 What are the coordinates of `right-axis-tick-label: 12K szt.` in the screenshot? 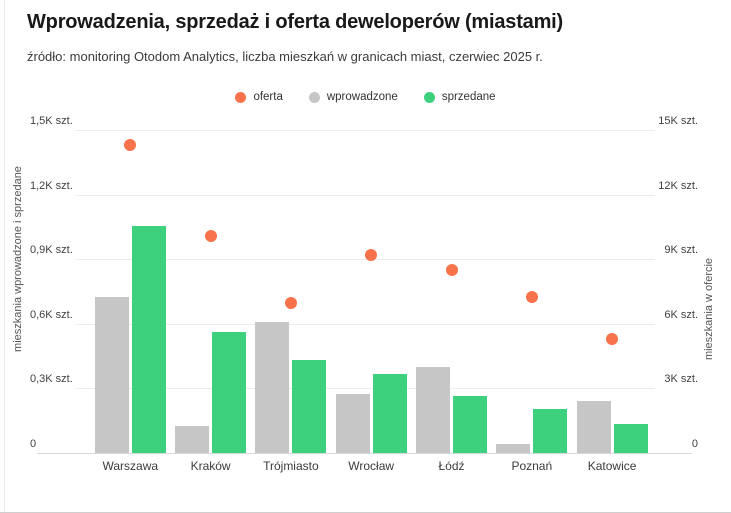 It's located at (678, 185).